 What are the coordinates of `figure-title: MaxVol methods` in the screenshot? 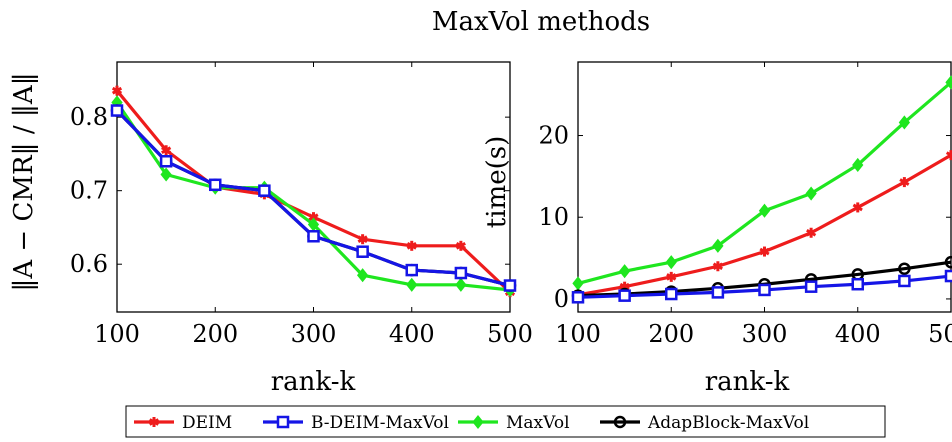 It's located at (541, 22).